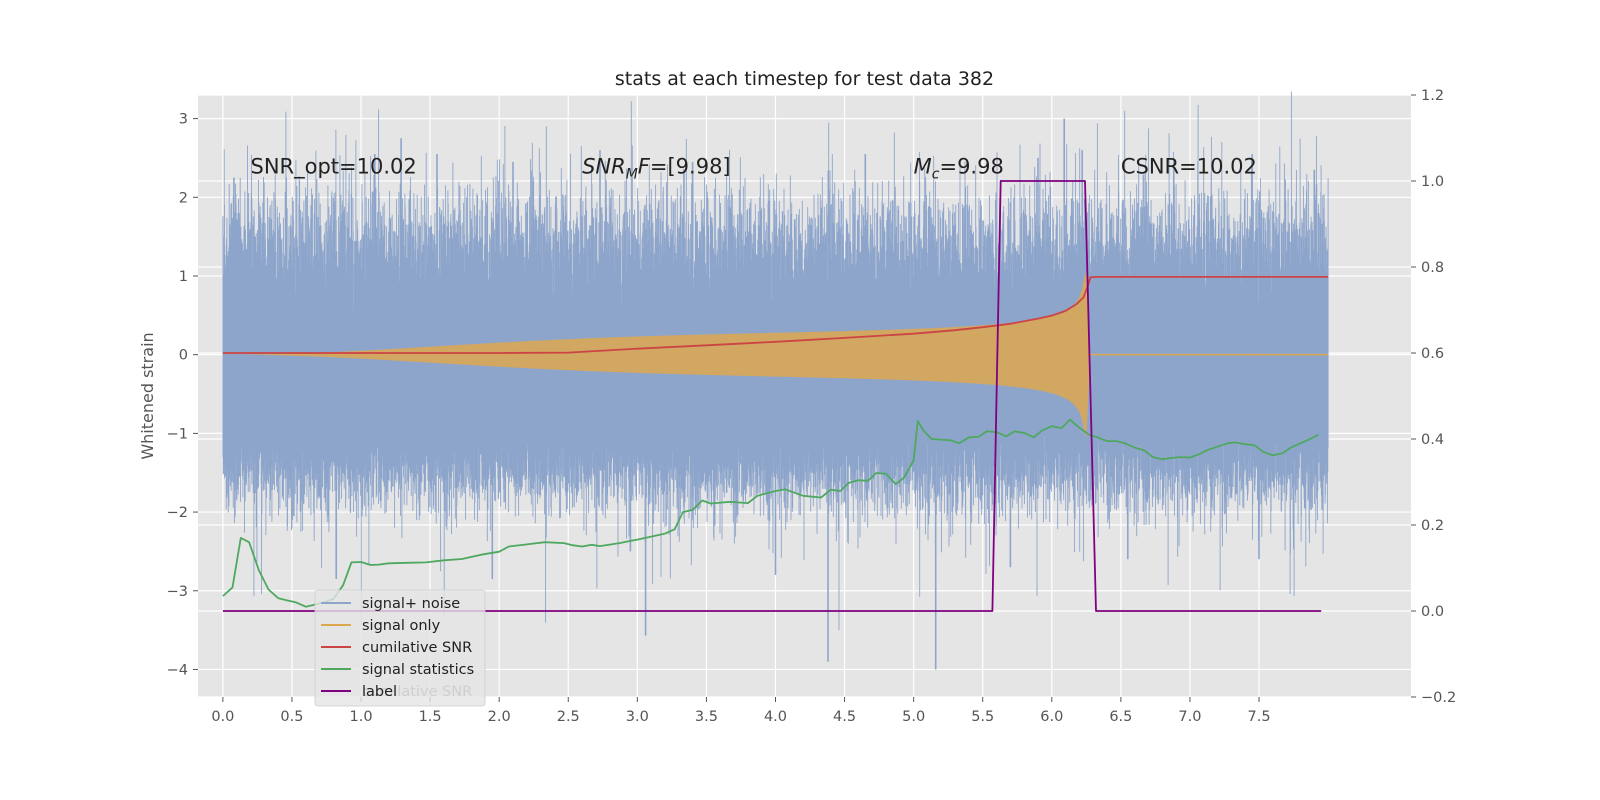  I want to click on x-tick-label: 7.5, so click(1258, 717).